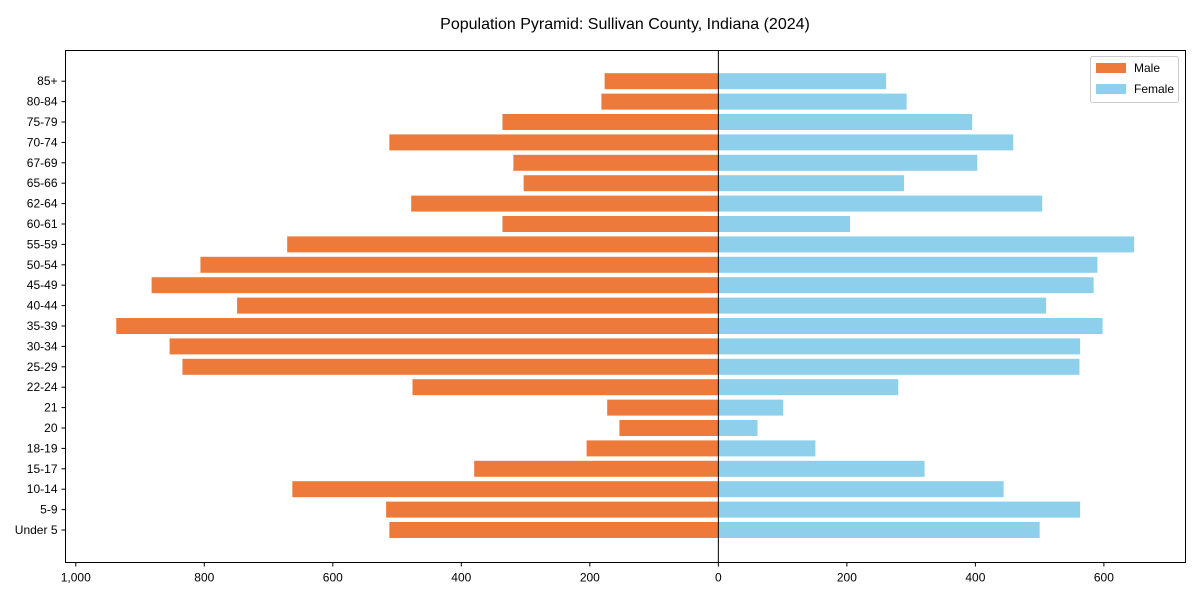 The width and height of the screenshot is (1200, 605). Describe the element at coordinates (1147, 68) in the screenshot. I see `legend-label-male: Male` at that location.